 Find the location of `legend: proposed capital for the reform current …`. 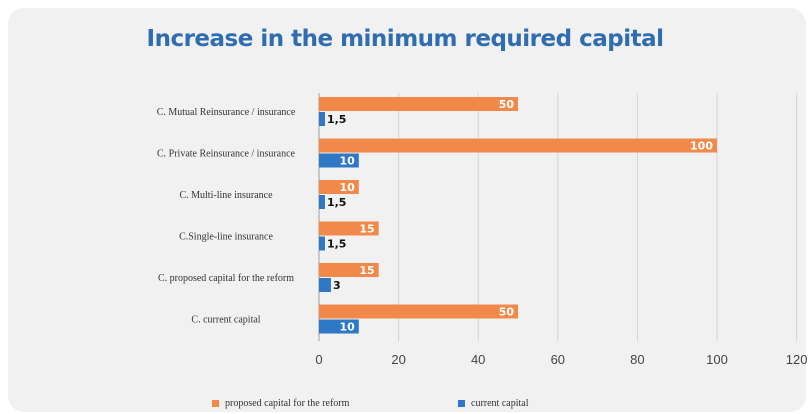

legend: proposed capital for the reform current … is located at coordinates (405, 406).